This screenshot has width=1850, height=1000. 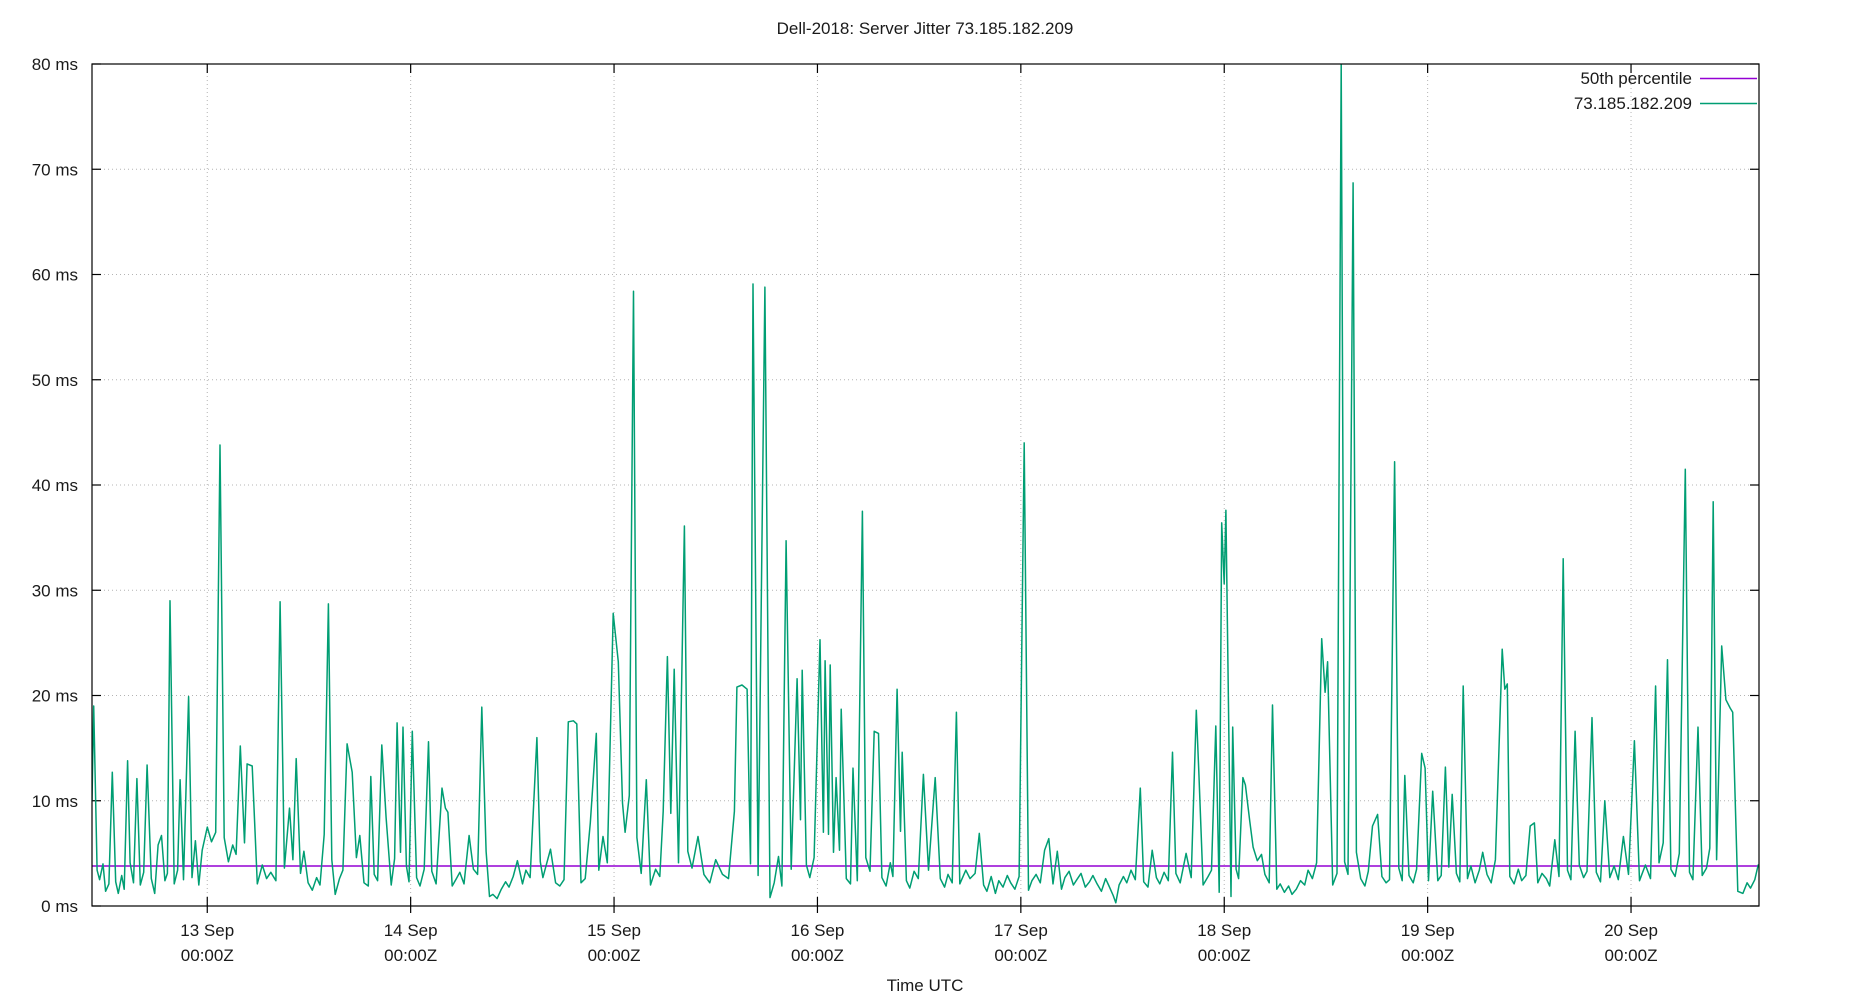 What do you see at coordinates (1636, 78) in the screenshot?
I see `legend-label-percentile: 50th percentile` at bounding box center [1636, 78].